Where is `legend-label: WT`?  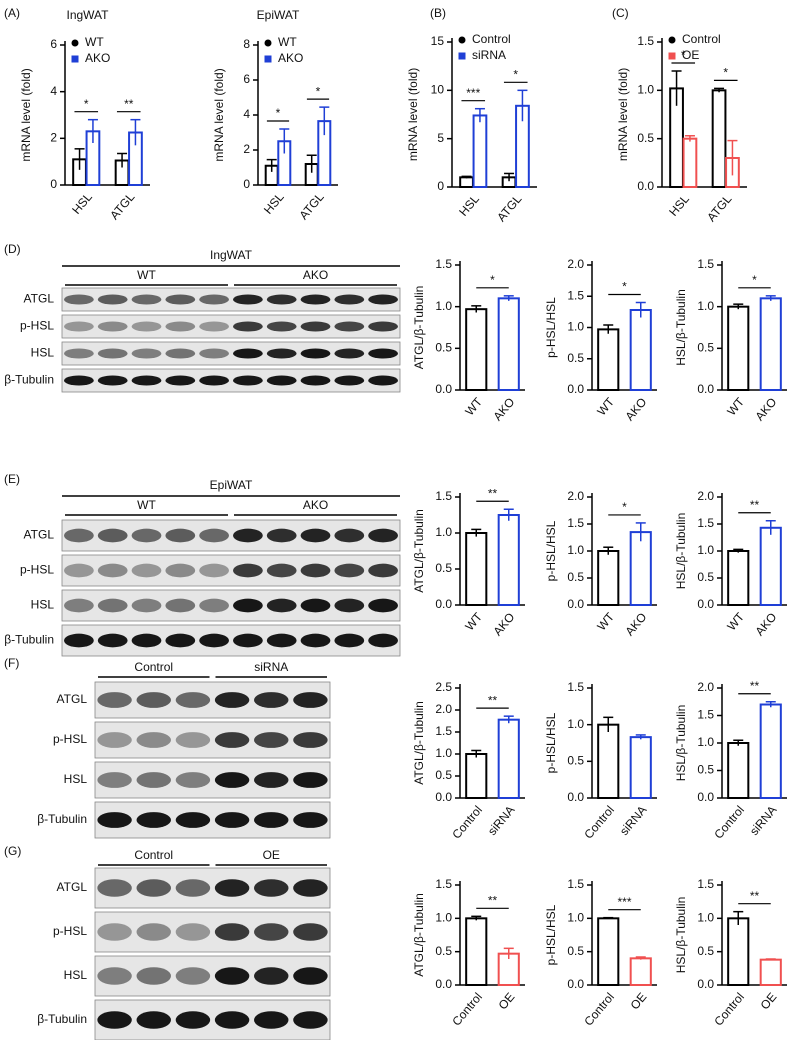
legend-label: WT is located at coordinates (94, 42).